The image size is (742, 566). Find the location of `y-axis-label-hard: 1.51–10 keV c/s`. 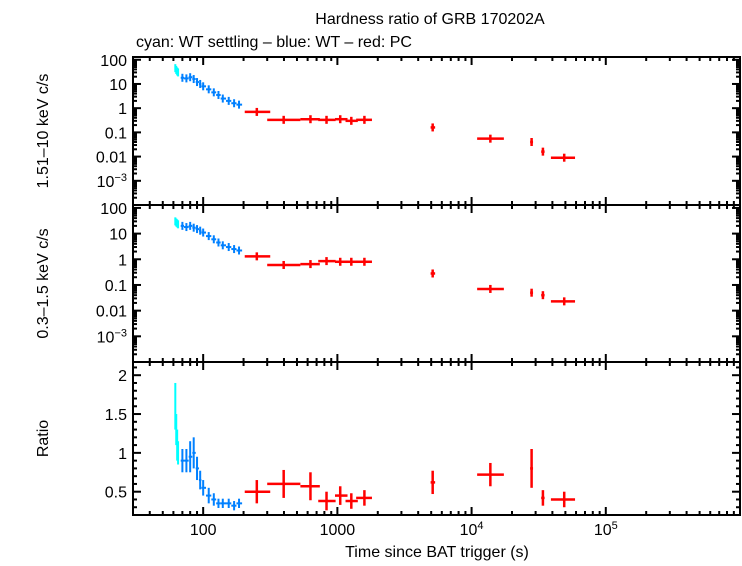

y-axis-label-hard: 1.51–10 keV c/s is located at coordinates (43, 131).